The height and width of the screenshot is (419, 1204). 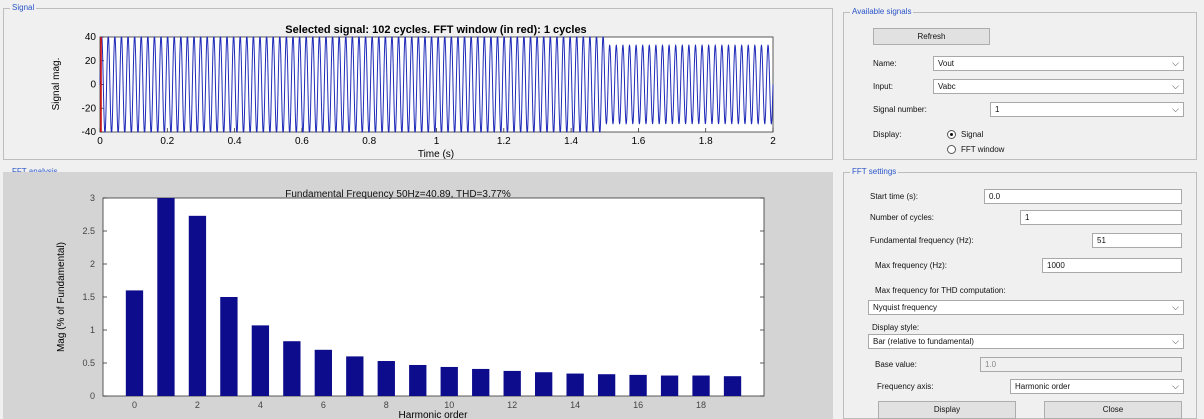 I want to click on fft-ytick-label: 2.5, so click(x=88, y=231).